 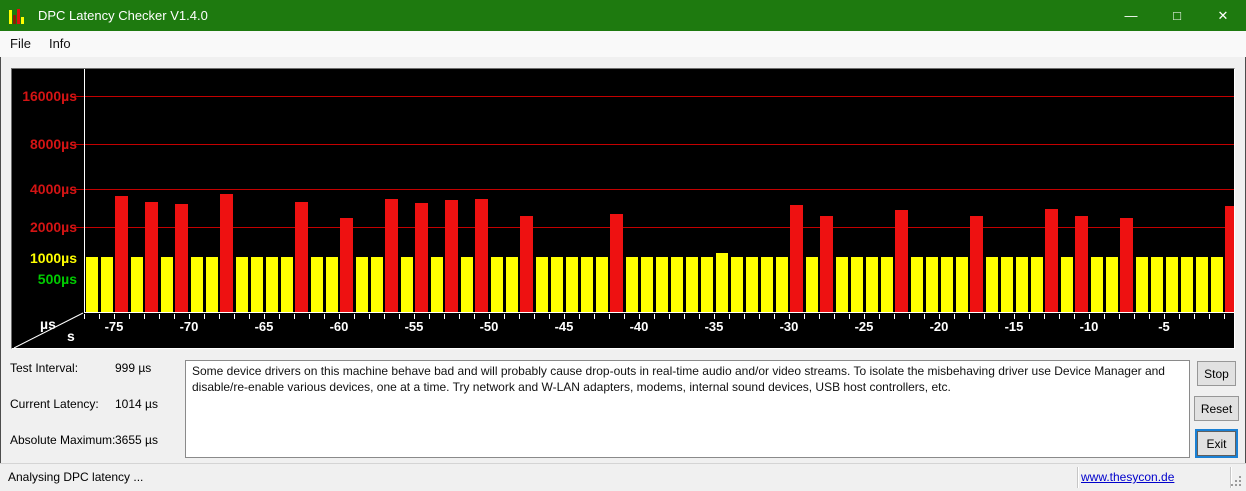 I want to click on maximize-icon: □, so click(x=1177, y=15).